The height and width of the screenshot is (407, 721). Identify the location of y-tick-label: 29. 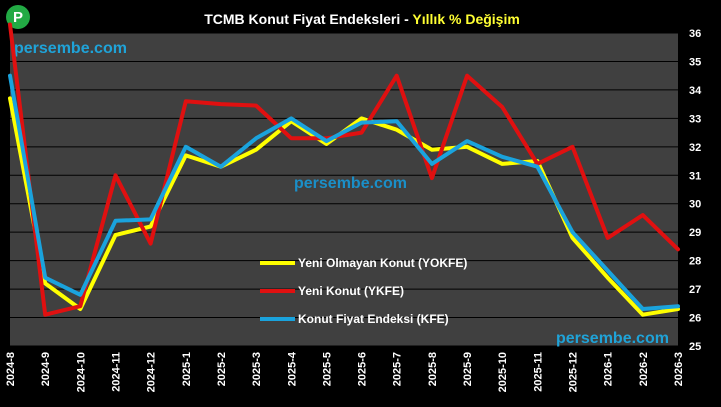
(695, 233).